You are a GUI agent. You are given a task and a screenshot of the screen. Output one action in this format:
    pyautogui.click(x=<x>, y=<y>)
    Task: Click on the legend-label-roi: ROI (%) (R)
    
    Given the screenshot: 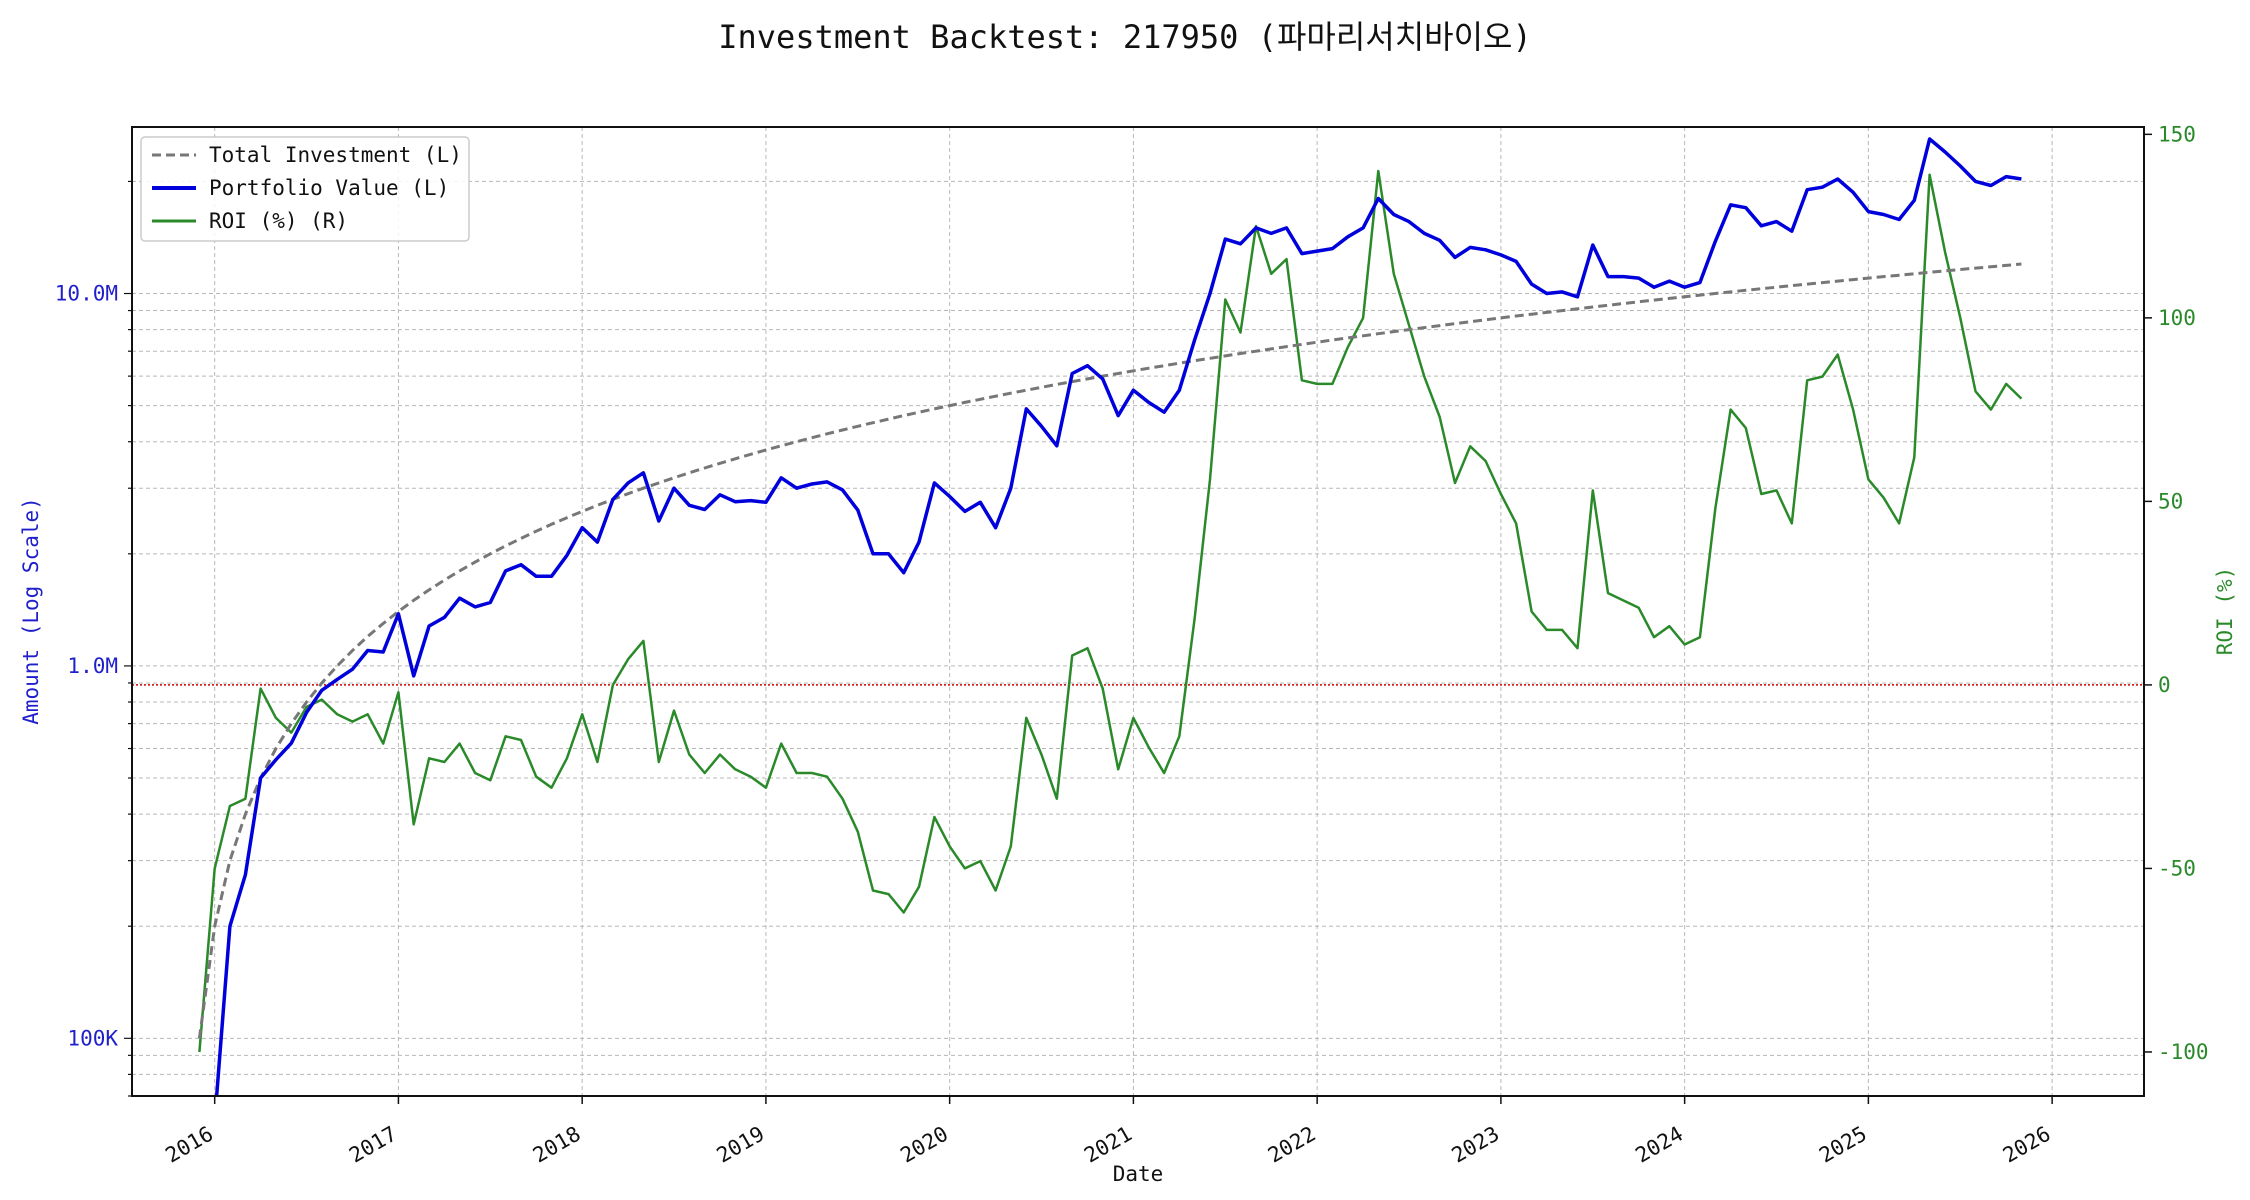 What is the action you would take?
    pyautogui.click(x=278, y=221)
    